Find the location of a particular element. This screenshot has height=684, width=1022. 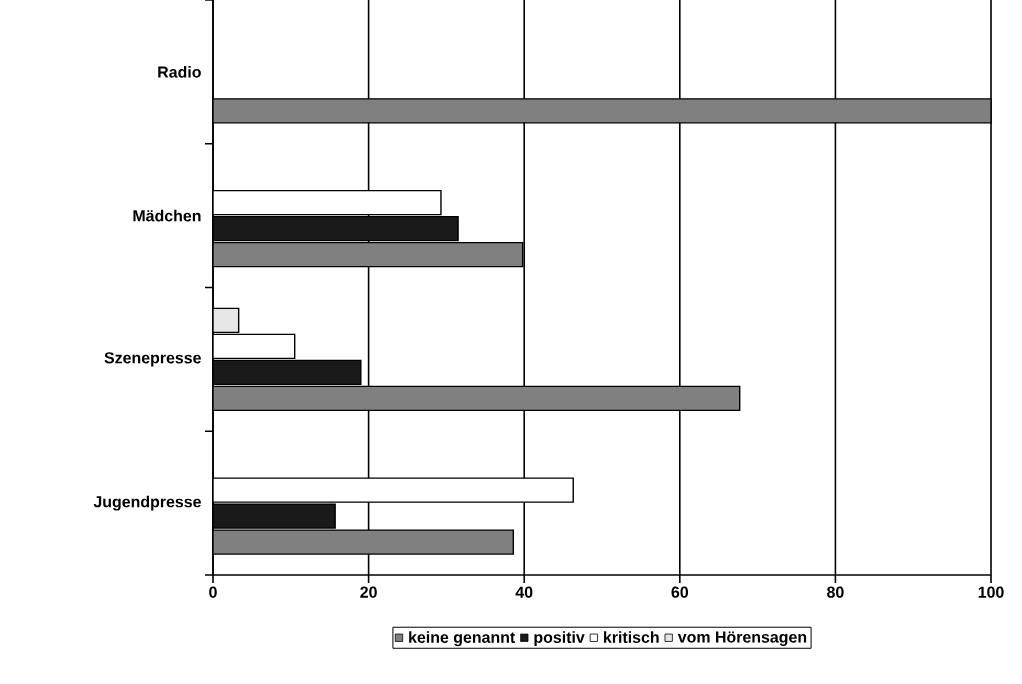

x-tick-label: 20 is located at coordinates (368, 592).